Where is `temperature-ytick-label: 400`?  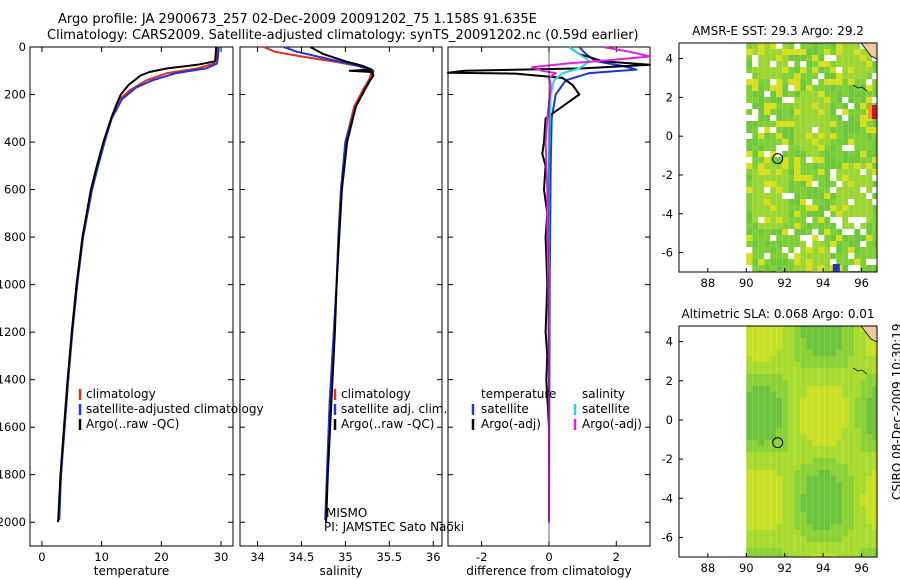
temperature-ytick-label: 400 is located at coordinates (15, 142).